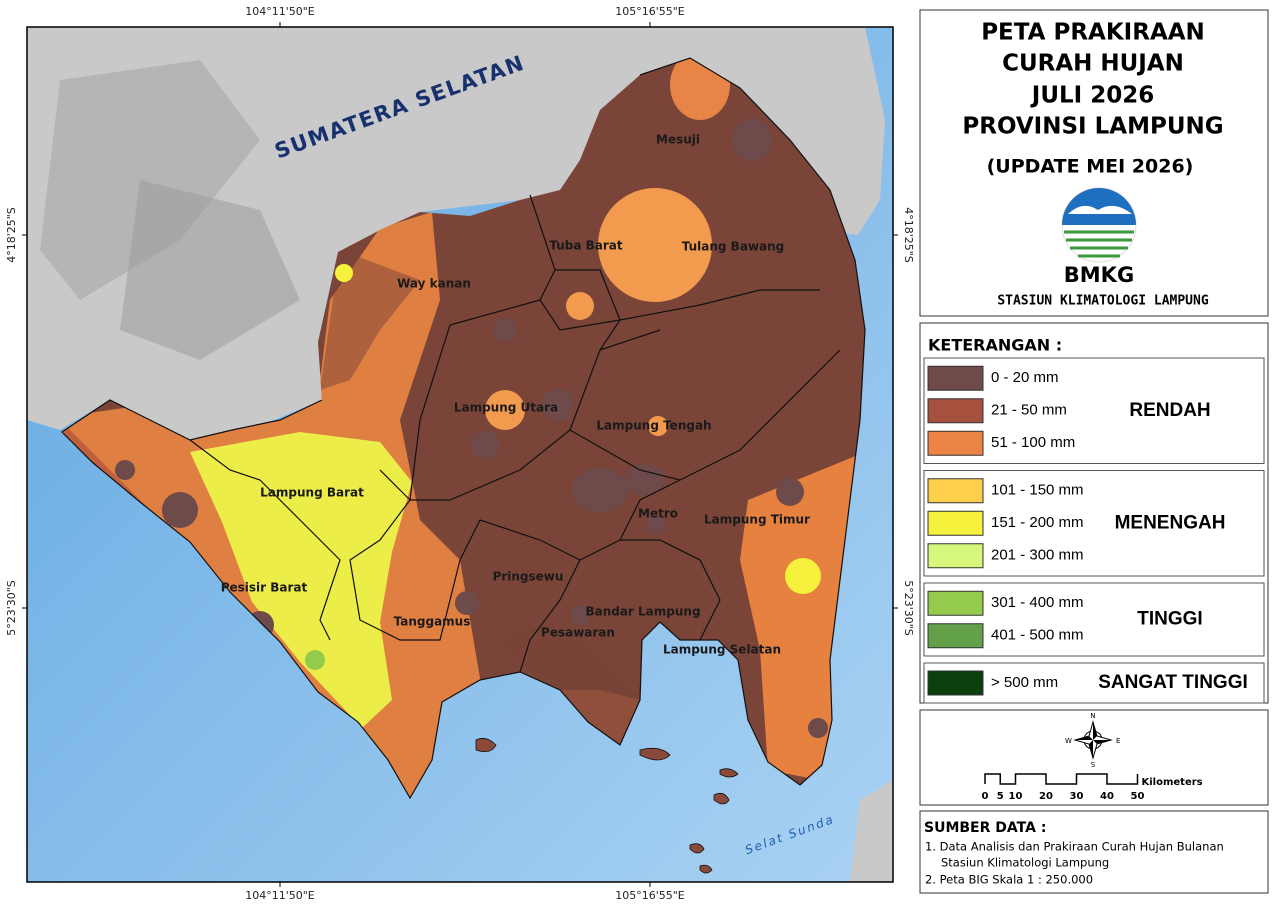  I want to click on scale-label: 20, so click(1046, 796).